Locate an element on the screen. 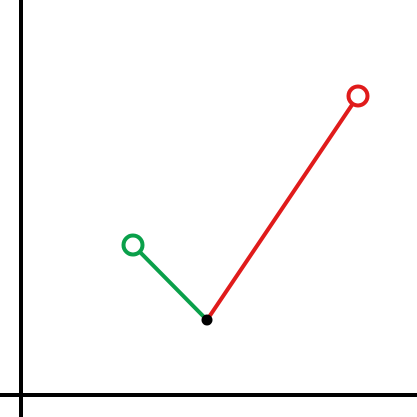 The image size is (417, 417). vertex-point is located at coordinates (207, 320).